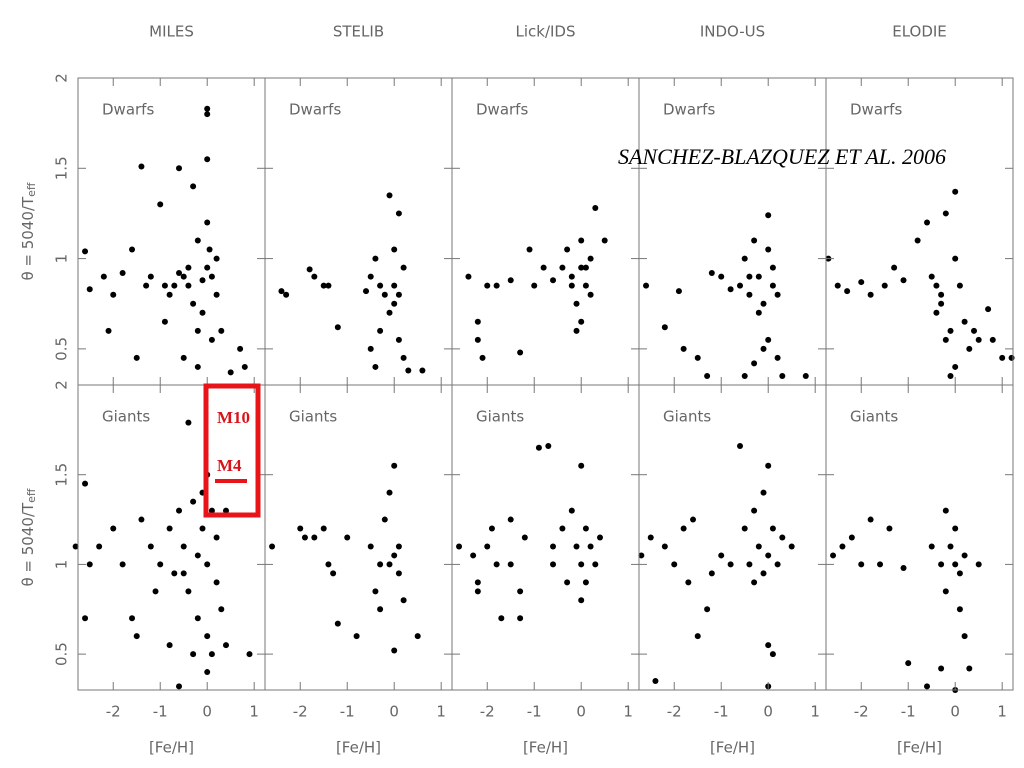 The height and width of the screenshot is (768, 1024). Describe the element at coordinates (674, 712) in the screenshot. I see `x-tick-label: -2` at that location.